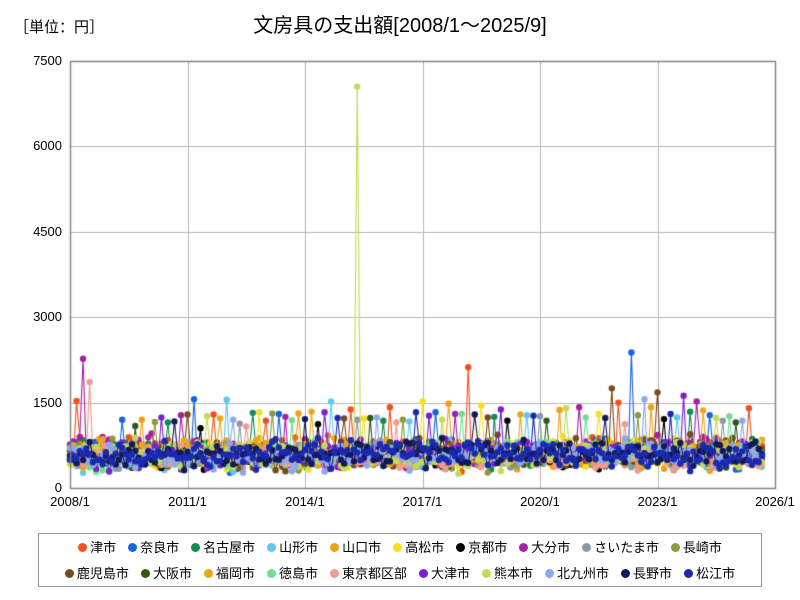  Describe the element at coordinates (583, 573) in the screenshot. I see `legend-label: 北九州市` at that location.